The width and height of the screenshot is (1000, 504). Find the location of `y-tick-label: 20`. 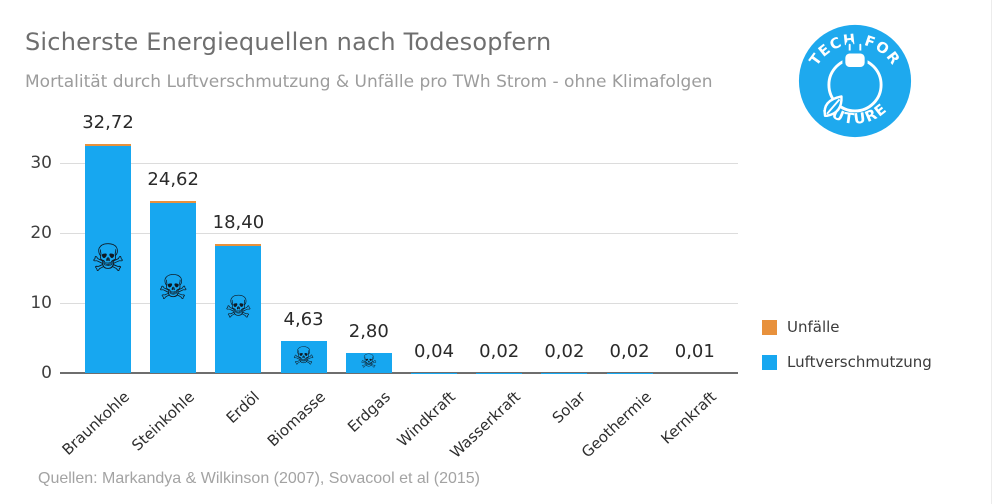

y-tick-label: 20 is located at coordinates (41, 233).